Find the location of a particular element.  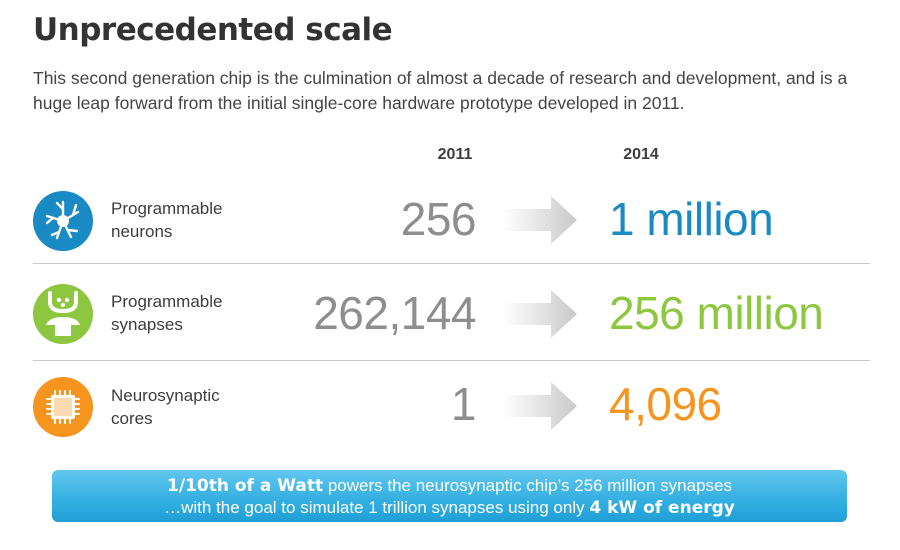

row-label-line2: synapses is located at coordinates (147, 324).